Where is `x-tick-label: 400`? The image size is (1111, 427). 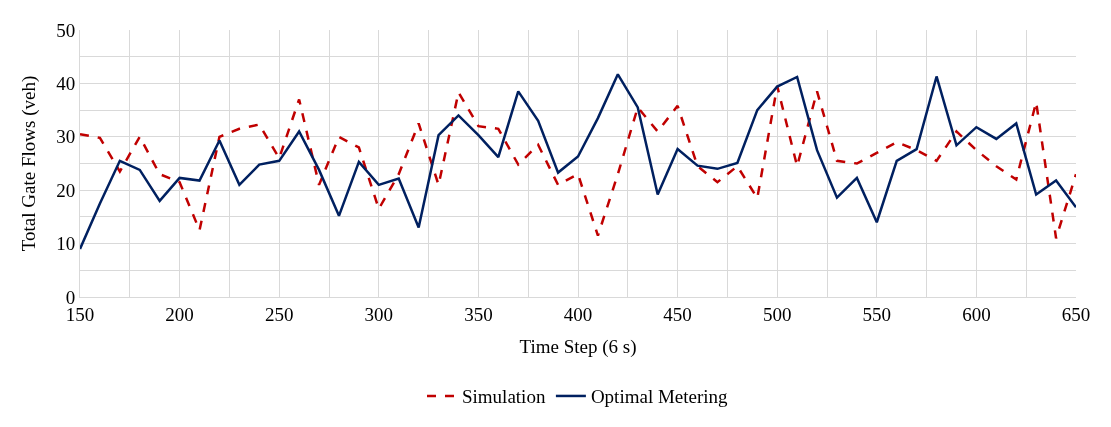 x-tick-label: 400 is located at coordinates (578, 314).